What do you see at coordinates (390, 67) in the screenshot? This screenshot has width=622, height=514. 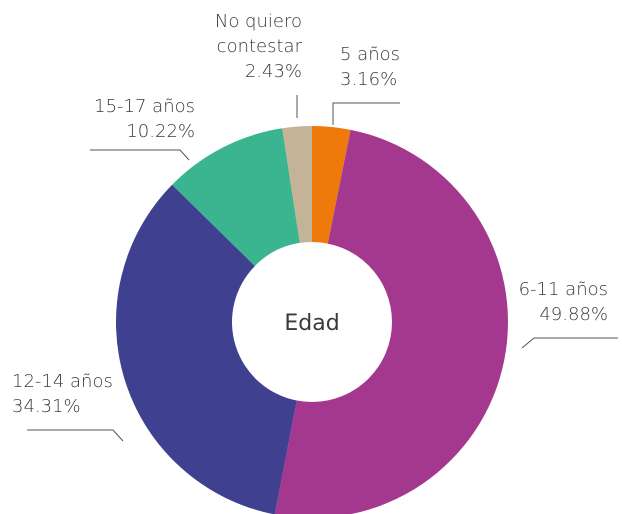 I see `slice-label: 5 años 3.16%` at bounding box center [390, 67].